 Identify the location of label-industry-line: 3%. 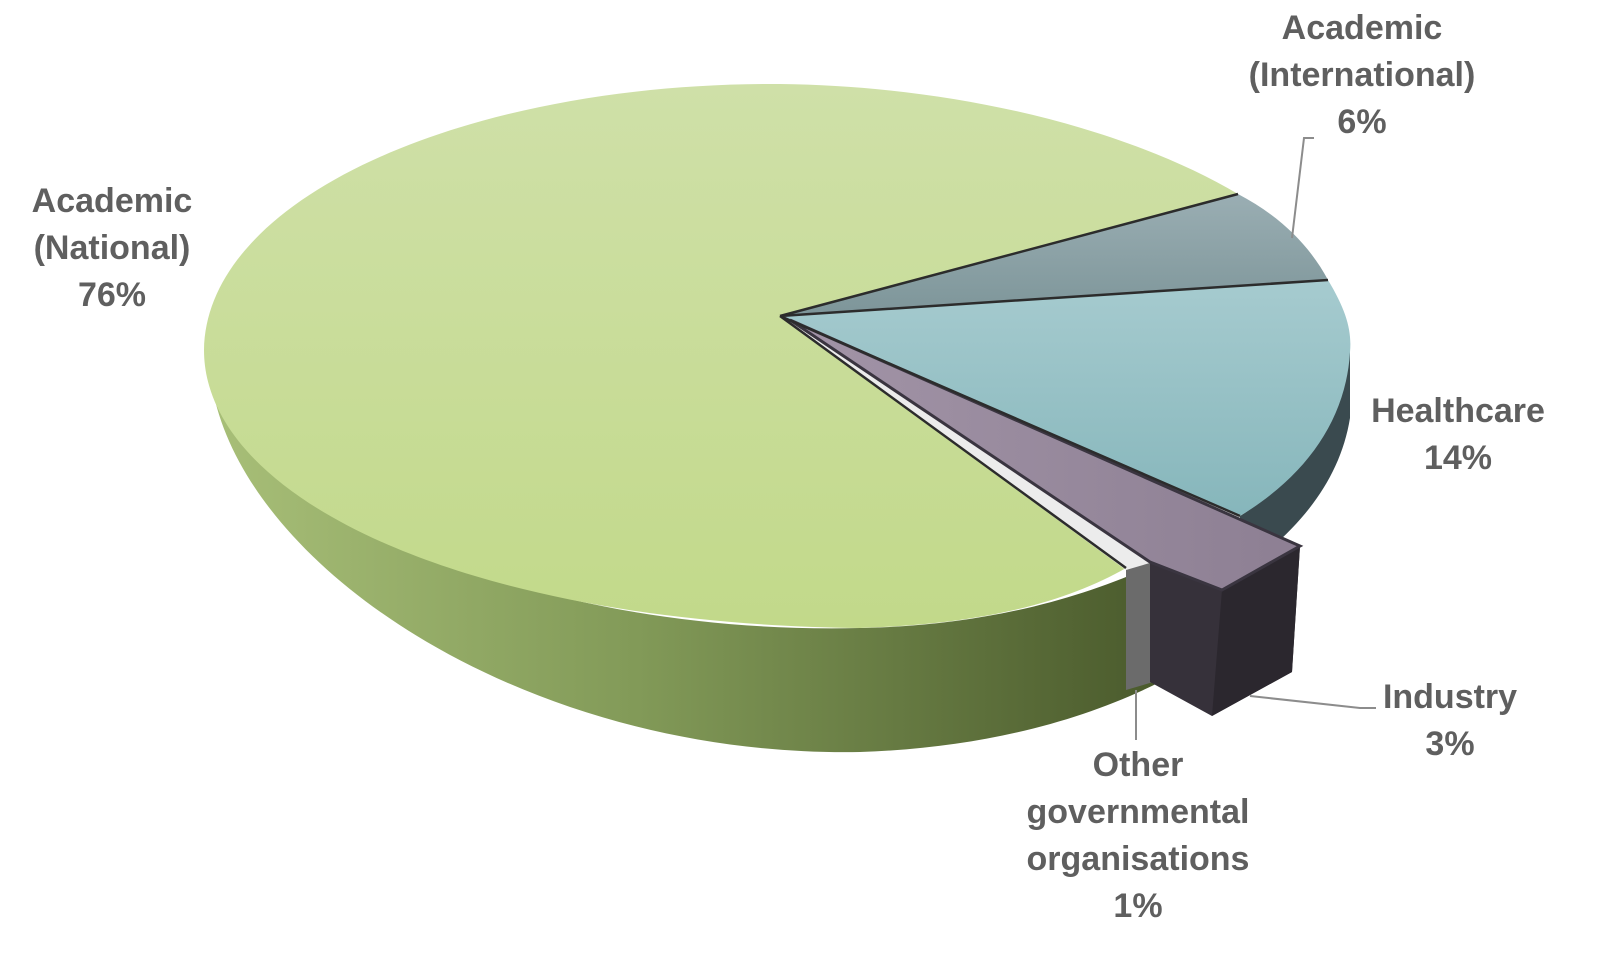
(1449, 744).